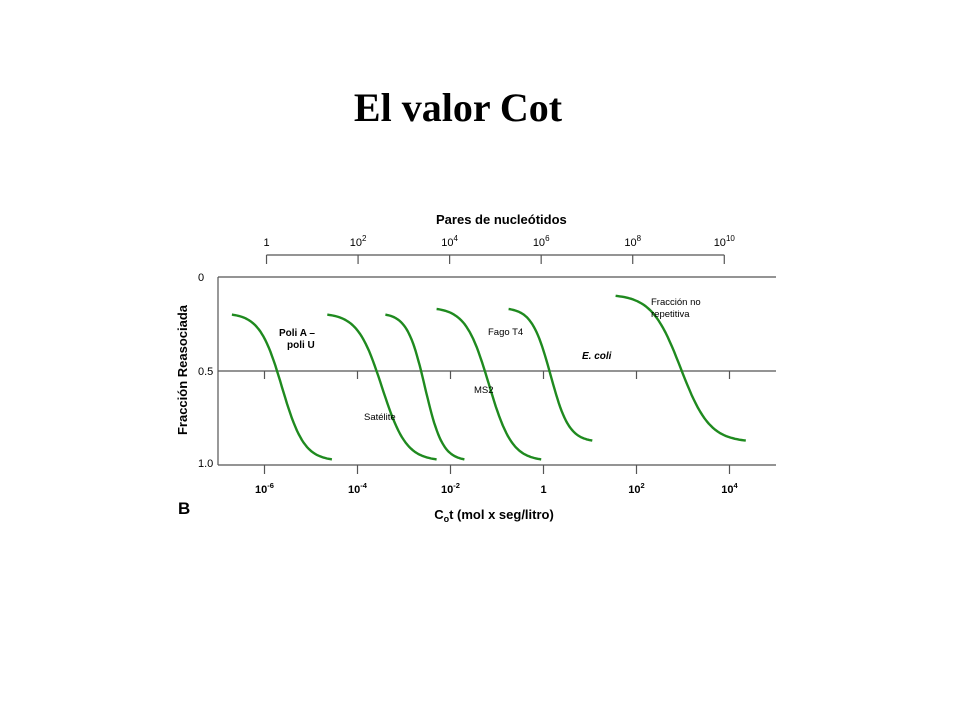  What do you see at coordinates (184, 508) in the screenshot?
I see `panel-label: B` at bounding box center [184, 508].